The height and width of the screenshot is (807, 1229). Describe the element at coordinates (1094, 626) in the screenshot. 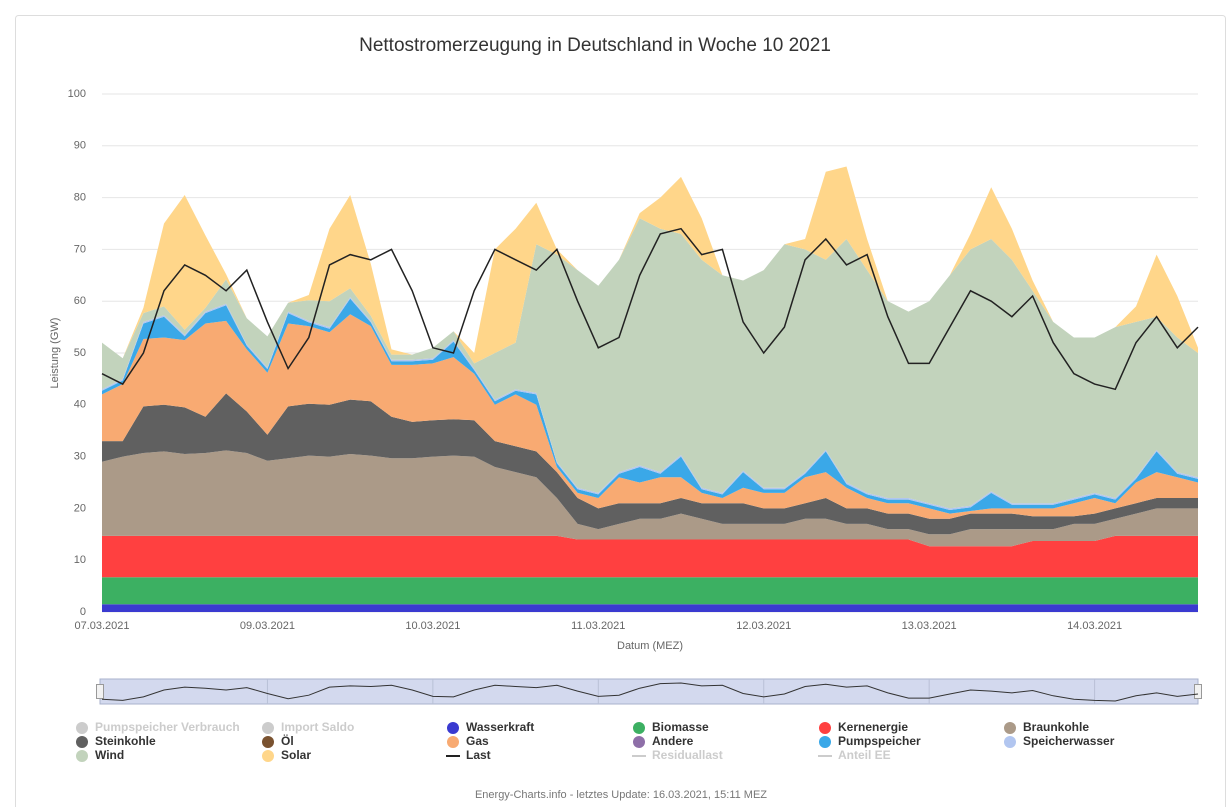

I see `x-tick-label: 14.03.2021` at that location.